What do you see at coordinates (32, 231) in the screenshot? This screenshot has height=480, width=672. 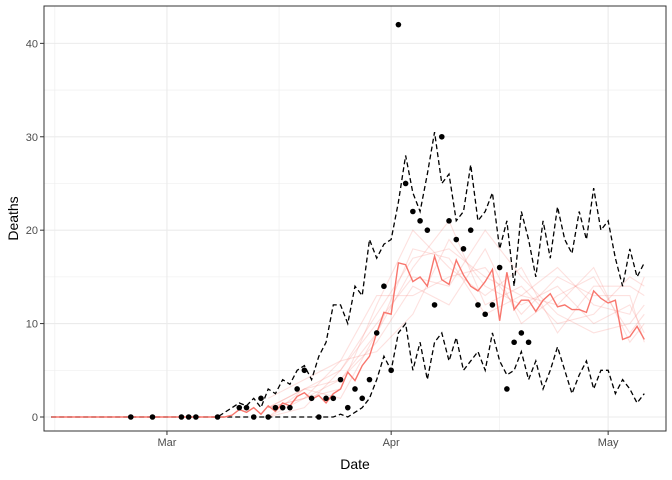 I see `y-tick-label: 20` at bounding box center [32, 231].